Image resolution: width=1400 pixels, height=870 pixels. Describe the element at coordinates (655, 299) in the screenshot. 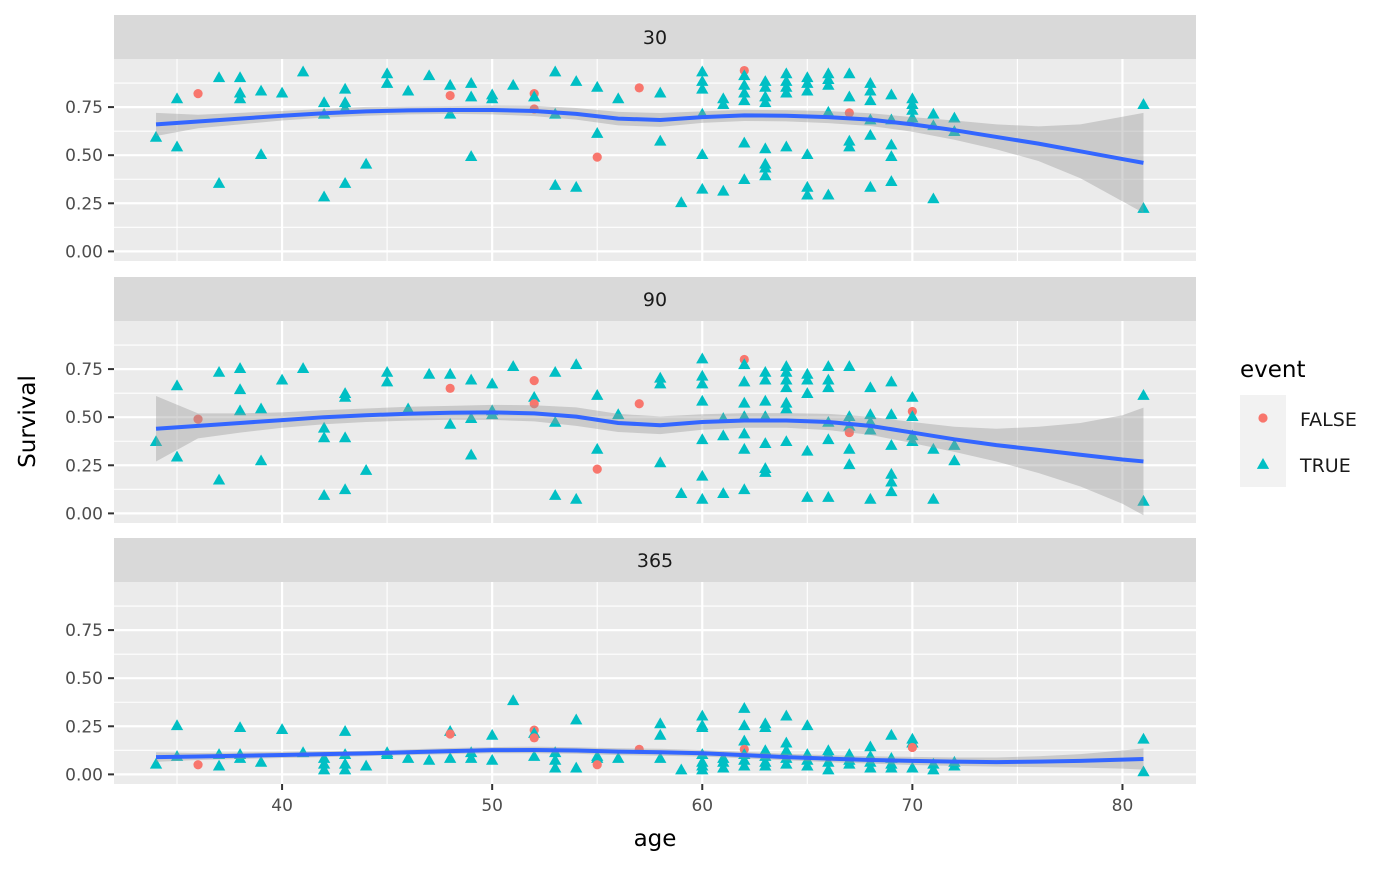

I see `facet-strip` at that location.